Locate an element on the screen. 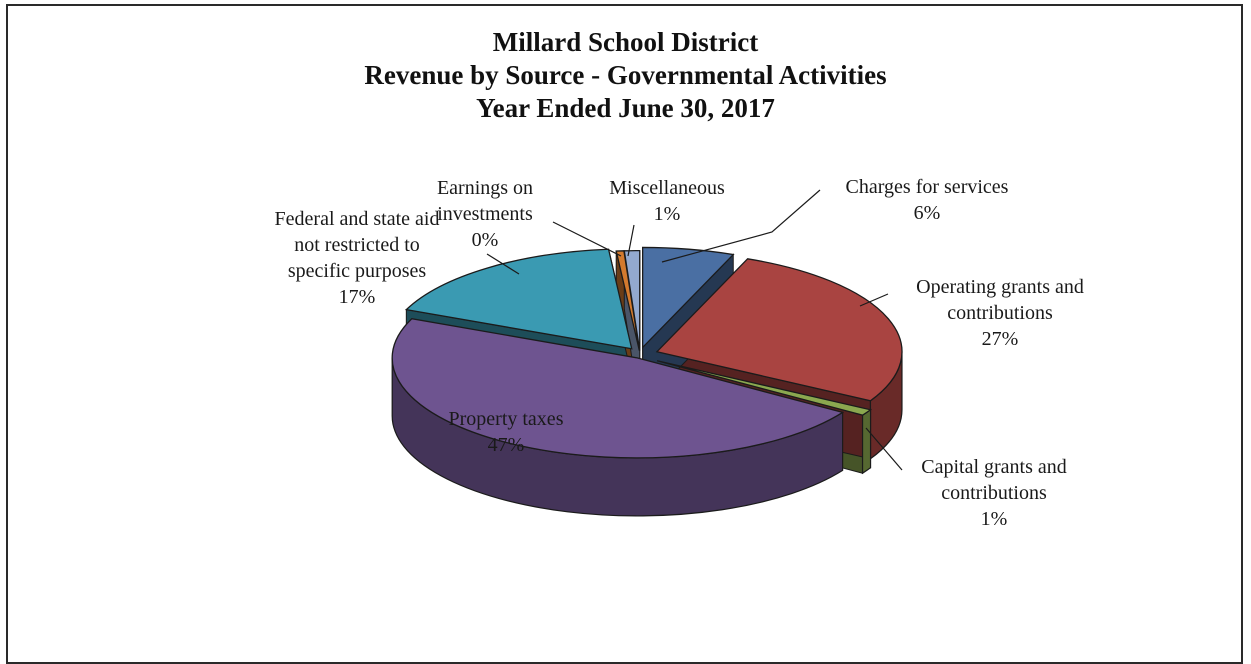 The image size is (1251, 664). leader-earnings is located at coordinates (587, 239).